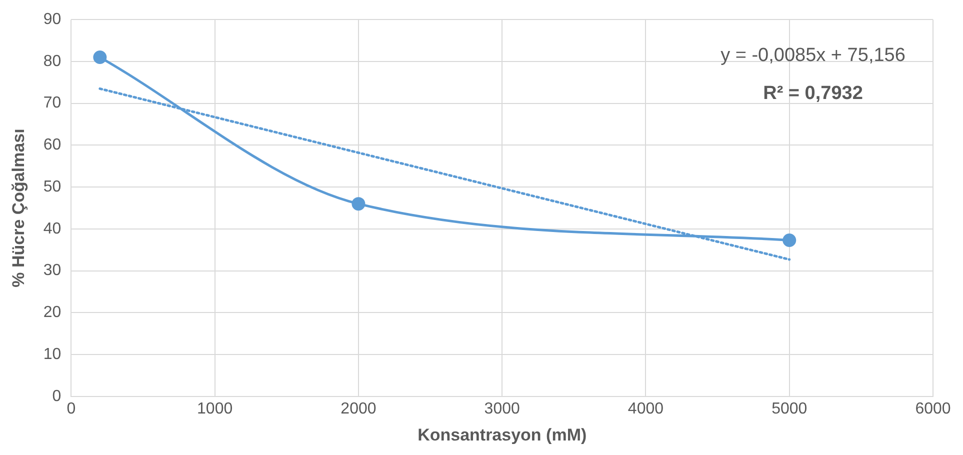 This screenshot has height=455, width=963. I want to click on x-tick-label: 0, so click(71, 409).